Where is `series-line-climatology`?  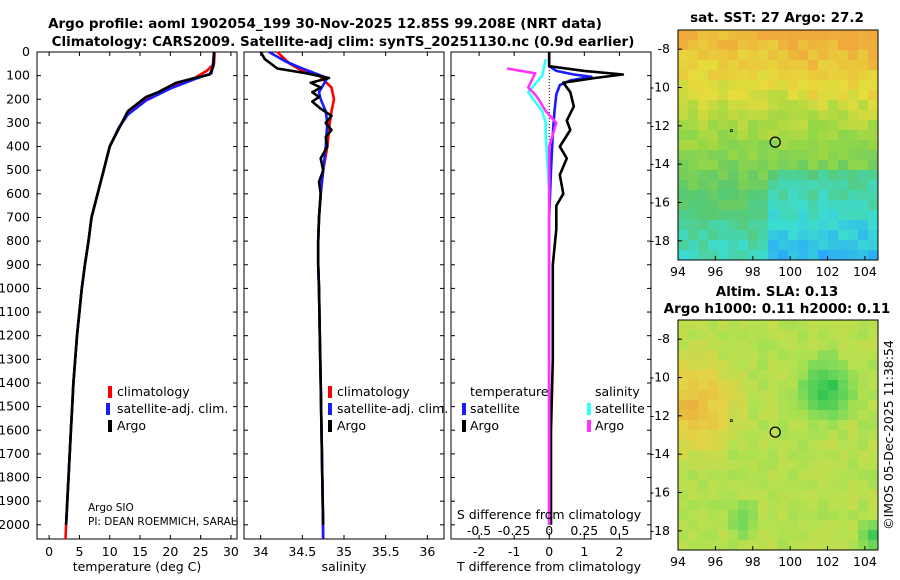
series-line-climatology is located at coordinates (140, 295).